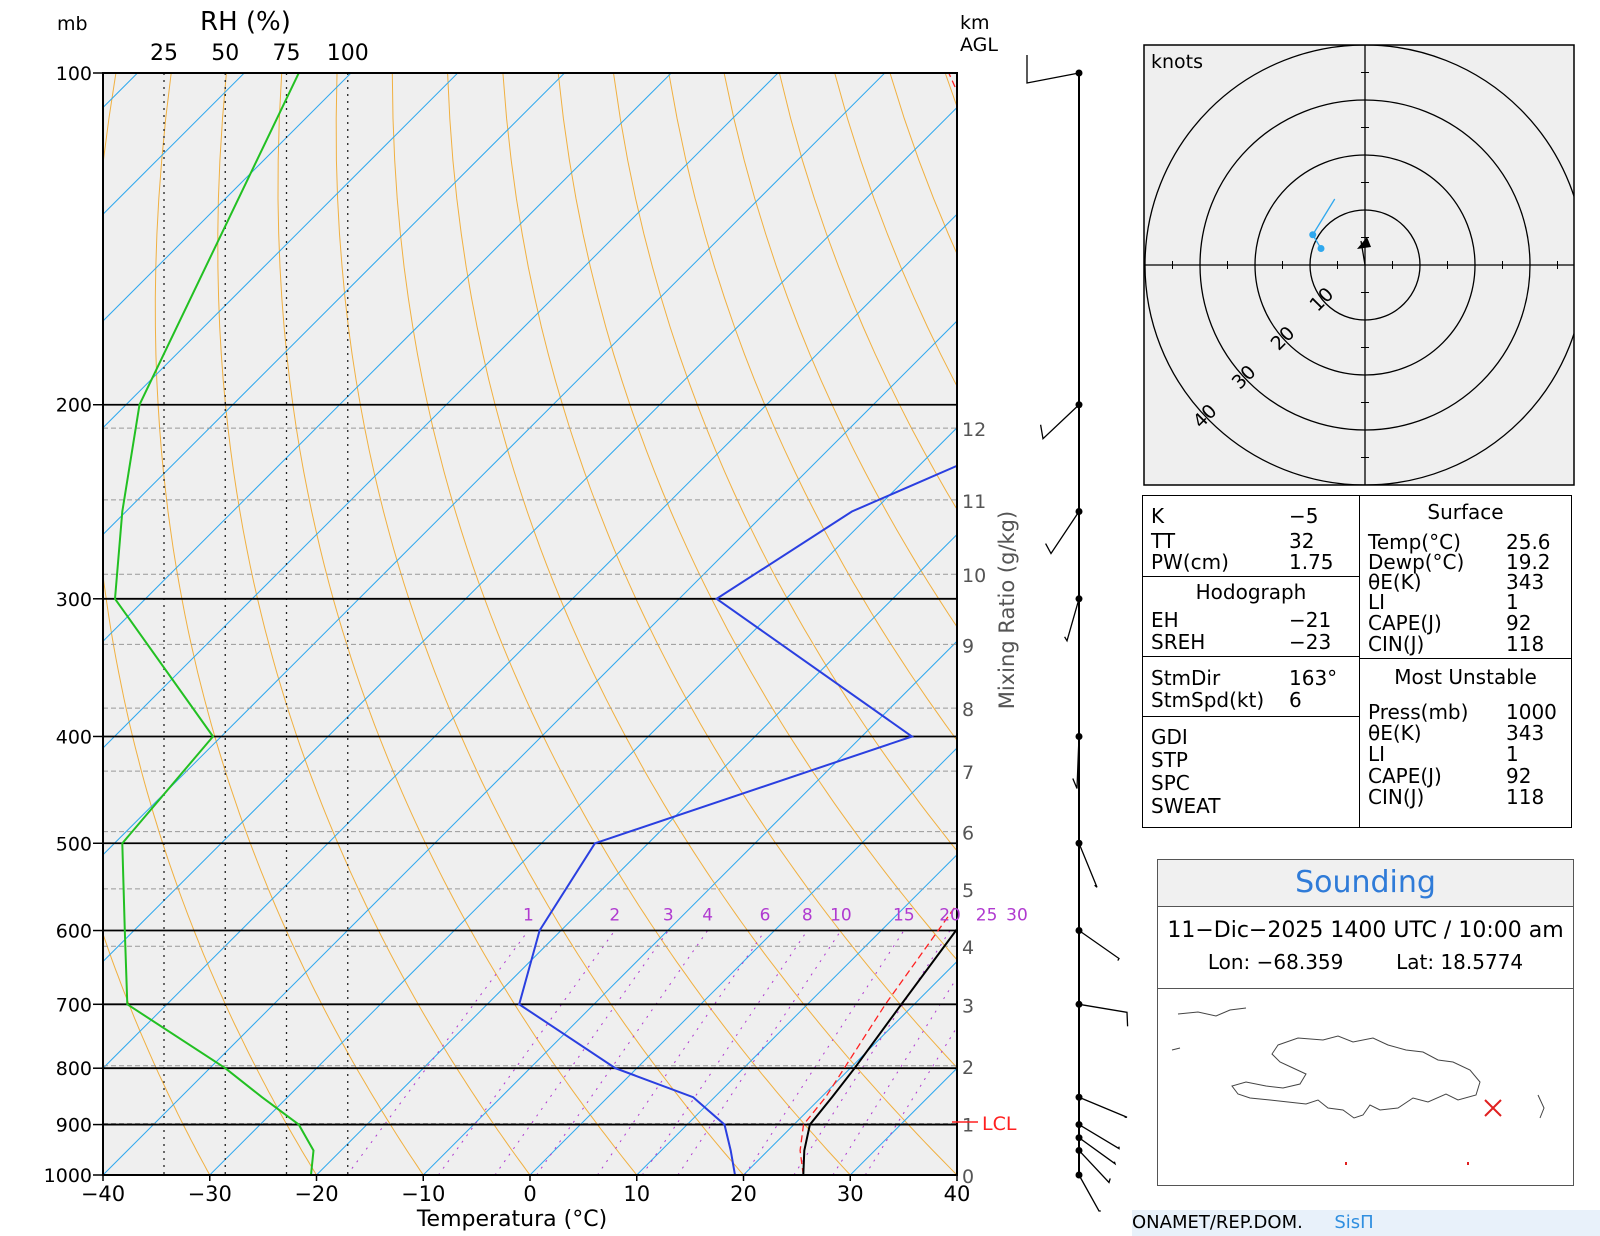 This screenshot has height=1236, width=1600. I want to click on mixing-ratio-label: 6, so click(765, 916).